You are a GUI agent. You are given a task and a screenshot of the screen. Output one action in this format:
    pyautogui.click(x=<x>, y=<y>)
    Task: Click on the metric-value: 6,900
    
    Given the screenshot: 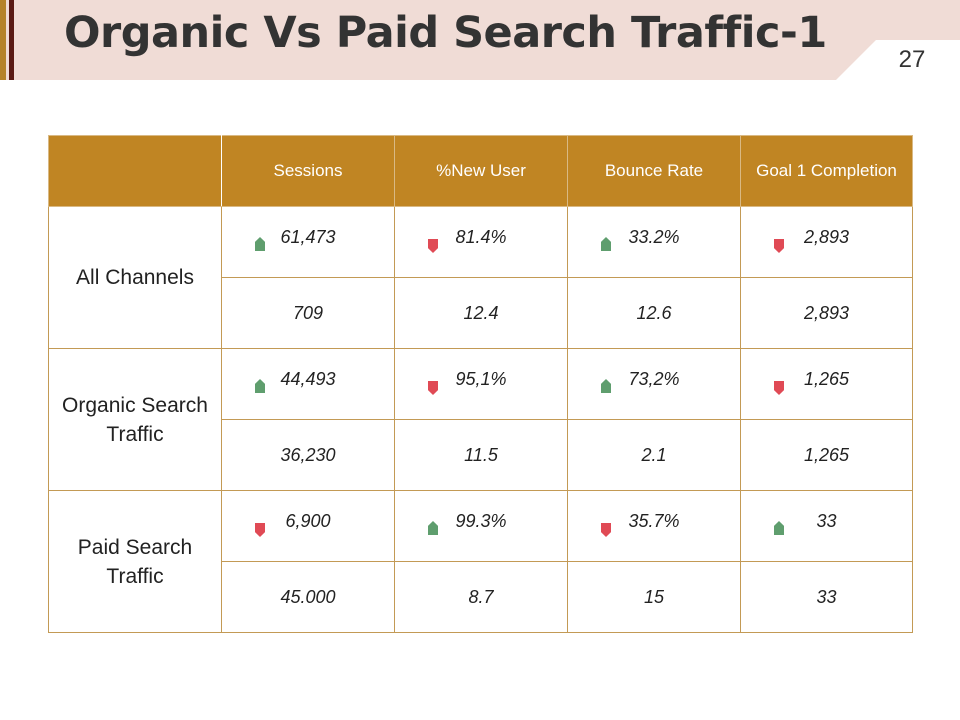 What is the action you would take?
    pyautogui.click(x=308, y=520)
    